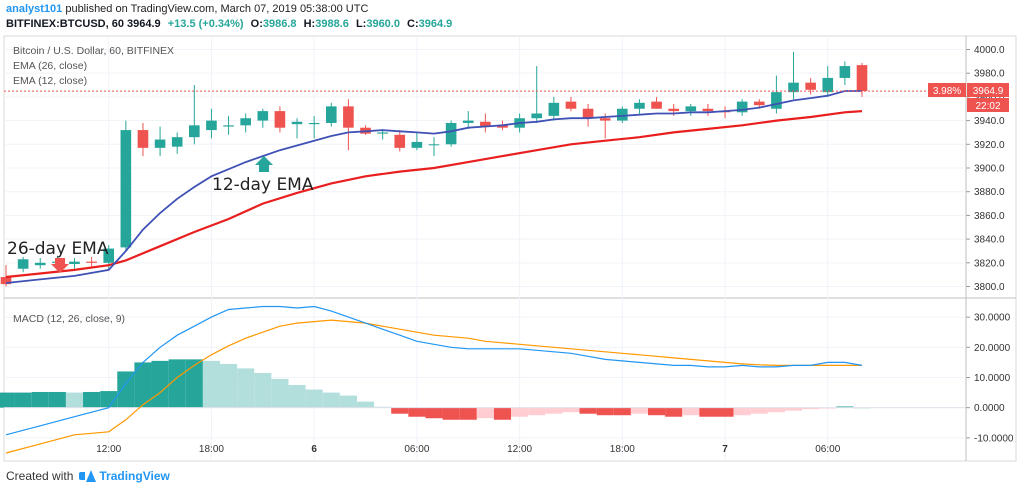 The height and width of the screenshot is (492, 1024). I want to click on price-tick-label: 3860.0, so click(989, 216).